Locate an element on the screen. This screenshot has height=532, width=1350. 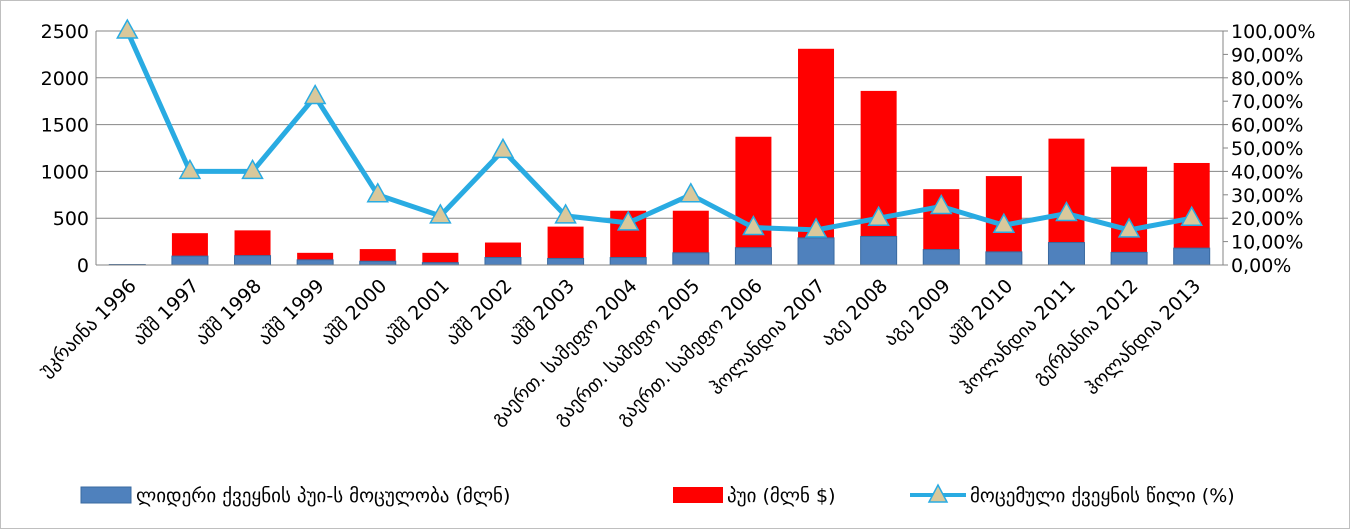
left-tick-label: 1500 is located at coordinates (65, 126).